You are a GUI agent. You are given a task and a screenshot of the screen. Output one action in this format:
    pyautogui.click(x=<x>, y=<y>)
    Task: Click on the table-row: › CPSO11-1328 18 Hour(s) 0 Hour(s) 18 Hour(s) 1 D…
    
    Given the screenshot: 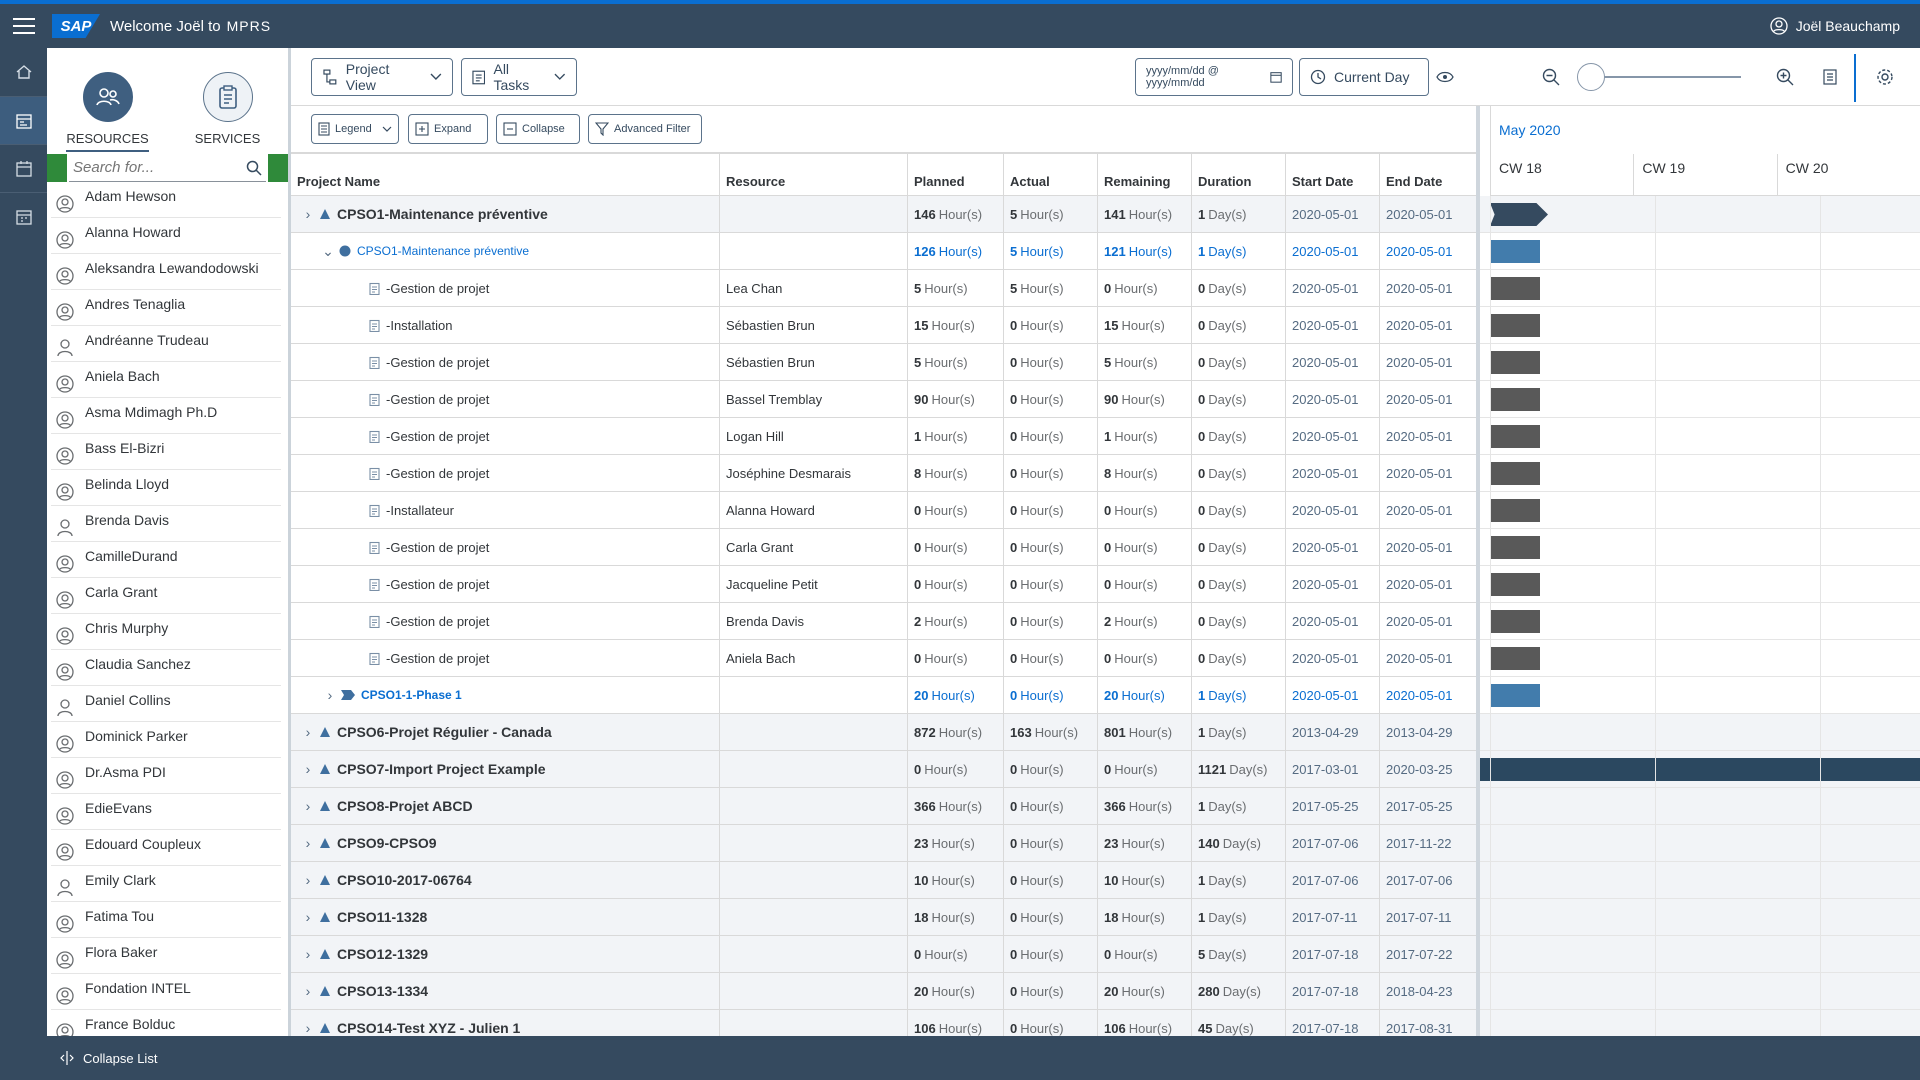 What is the action you would take?
    pyautogui.click(x=883, y=917)
    